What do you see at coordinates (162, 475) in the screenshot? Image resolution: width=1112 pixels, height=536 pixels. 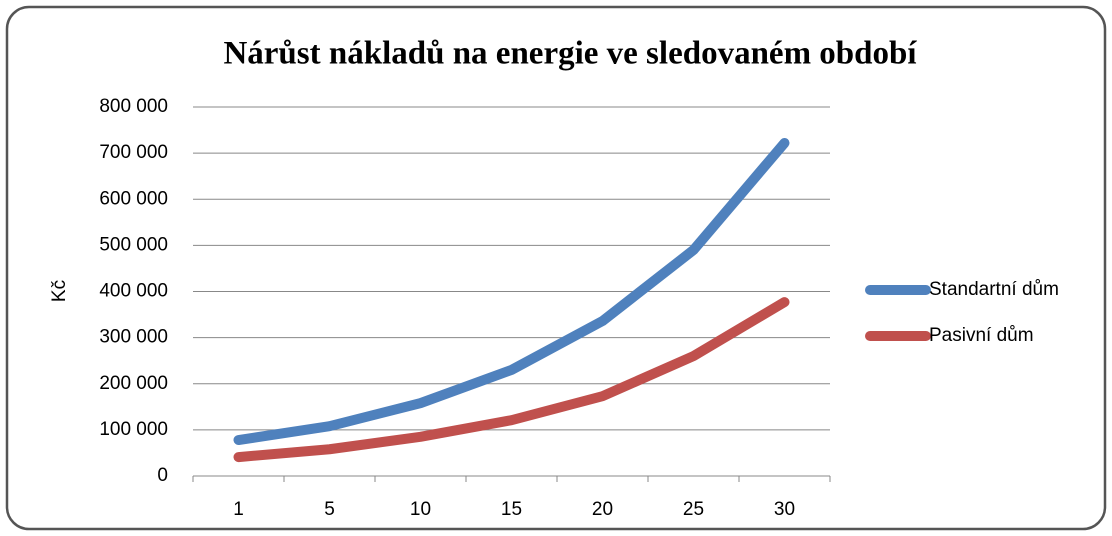 I see `y-tick-label: 0` at bounding box center [162, 475].